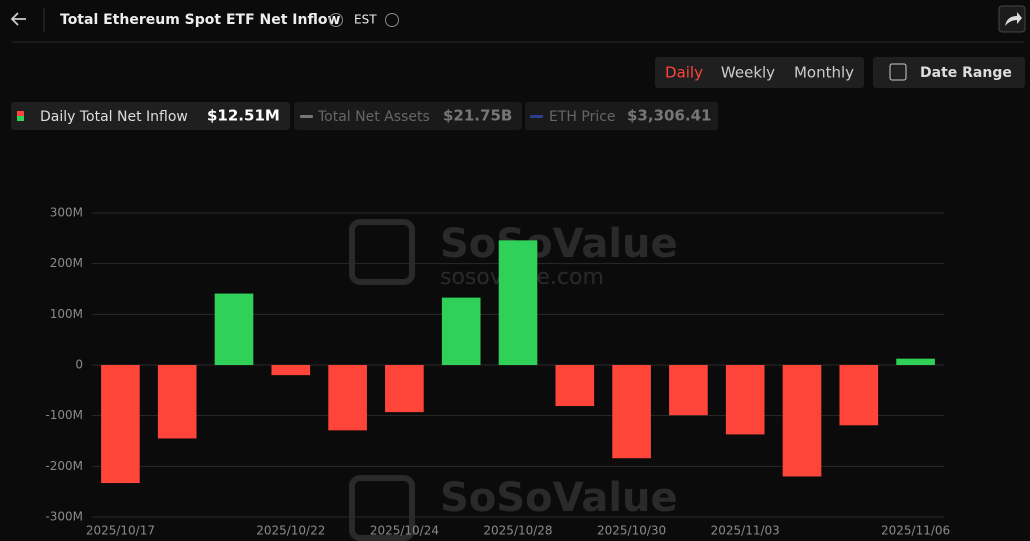 Image resolution: width=1030 pixels, height=541 pixels. What do you see at coordinates (1013, 19) in the screenshot?
I see `share-icon` at bounding box center [1013, 19].